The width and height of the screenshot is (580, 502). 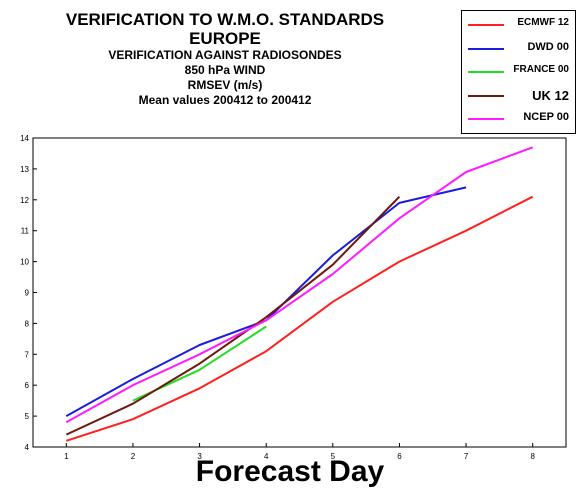 What do you see at coordinates (66, 456) in the screenshot?
I see `x-tick-label: 1` at bounding box center [66, 456].